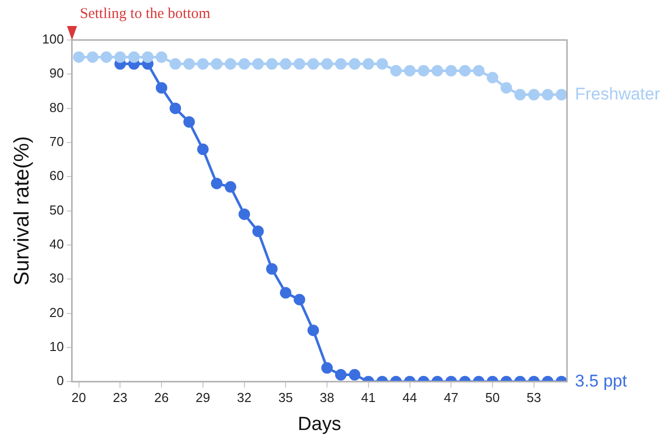 Image resolution: width=672 pixels, height=444 pixels. What do you see at coordinates (320, 424) in the screenshot?
I see `x-axis-title: Days` at bounding box center [320, 424].